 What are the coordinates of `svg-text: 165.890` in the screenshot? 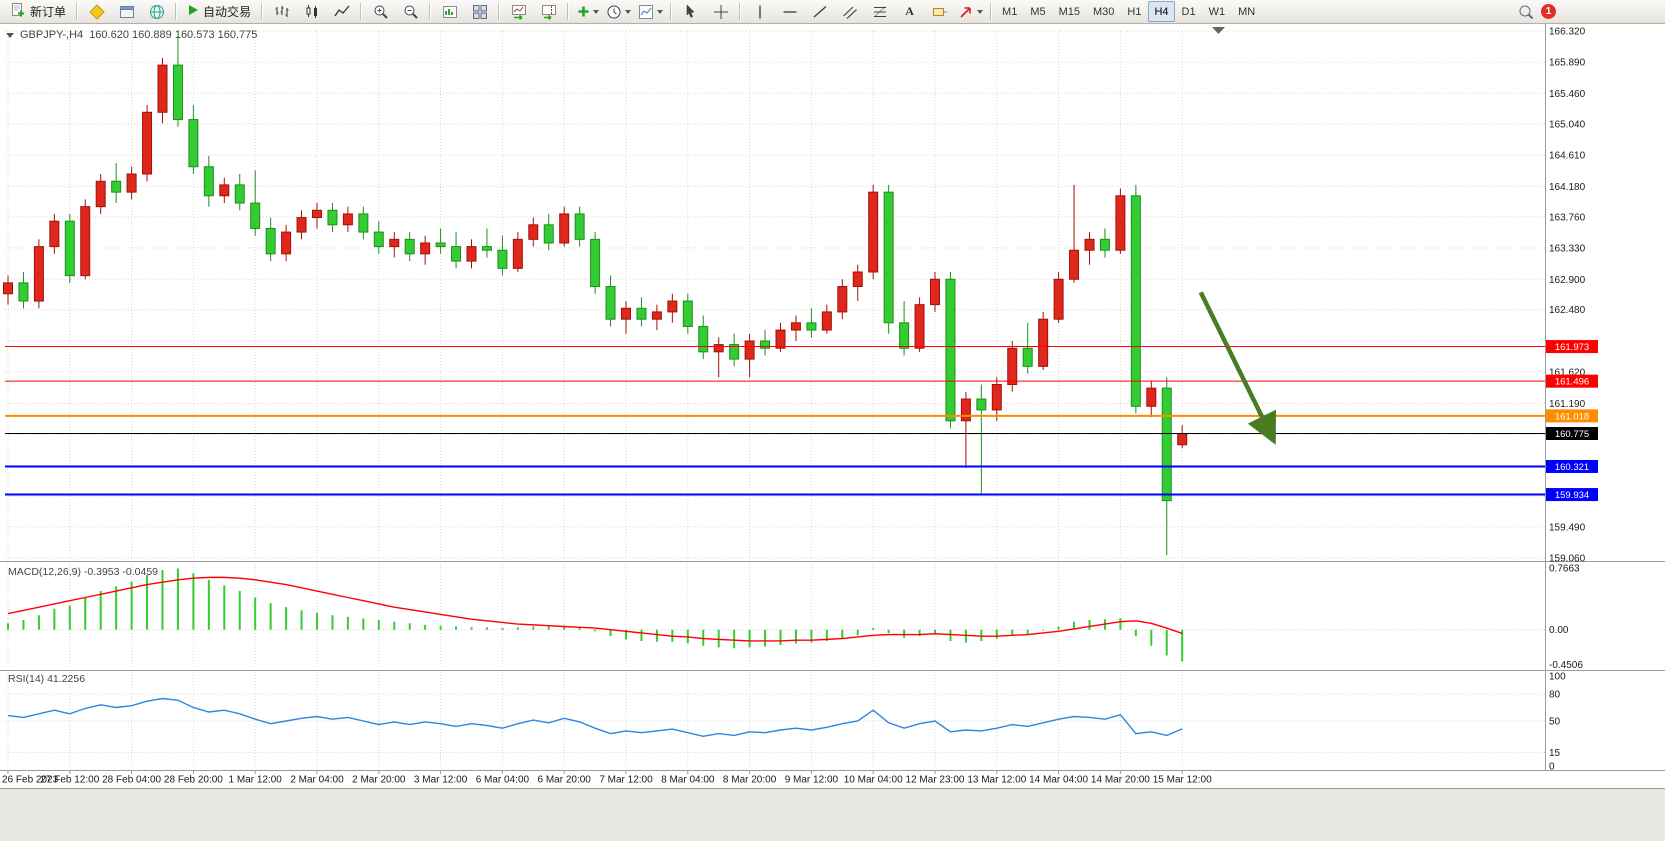 It's located at (1567, 63).